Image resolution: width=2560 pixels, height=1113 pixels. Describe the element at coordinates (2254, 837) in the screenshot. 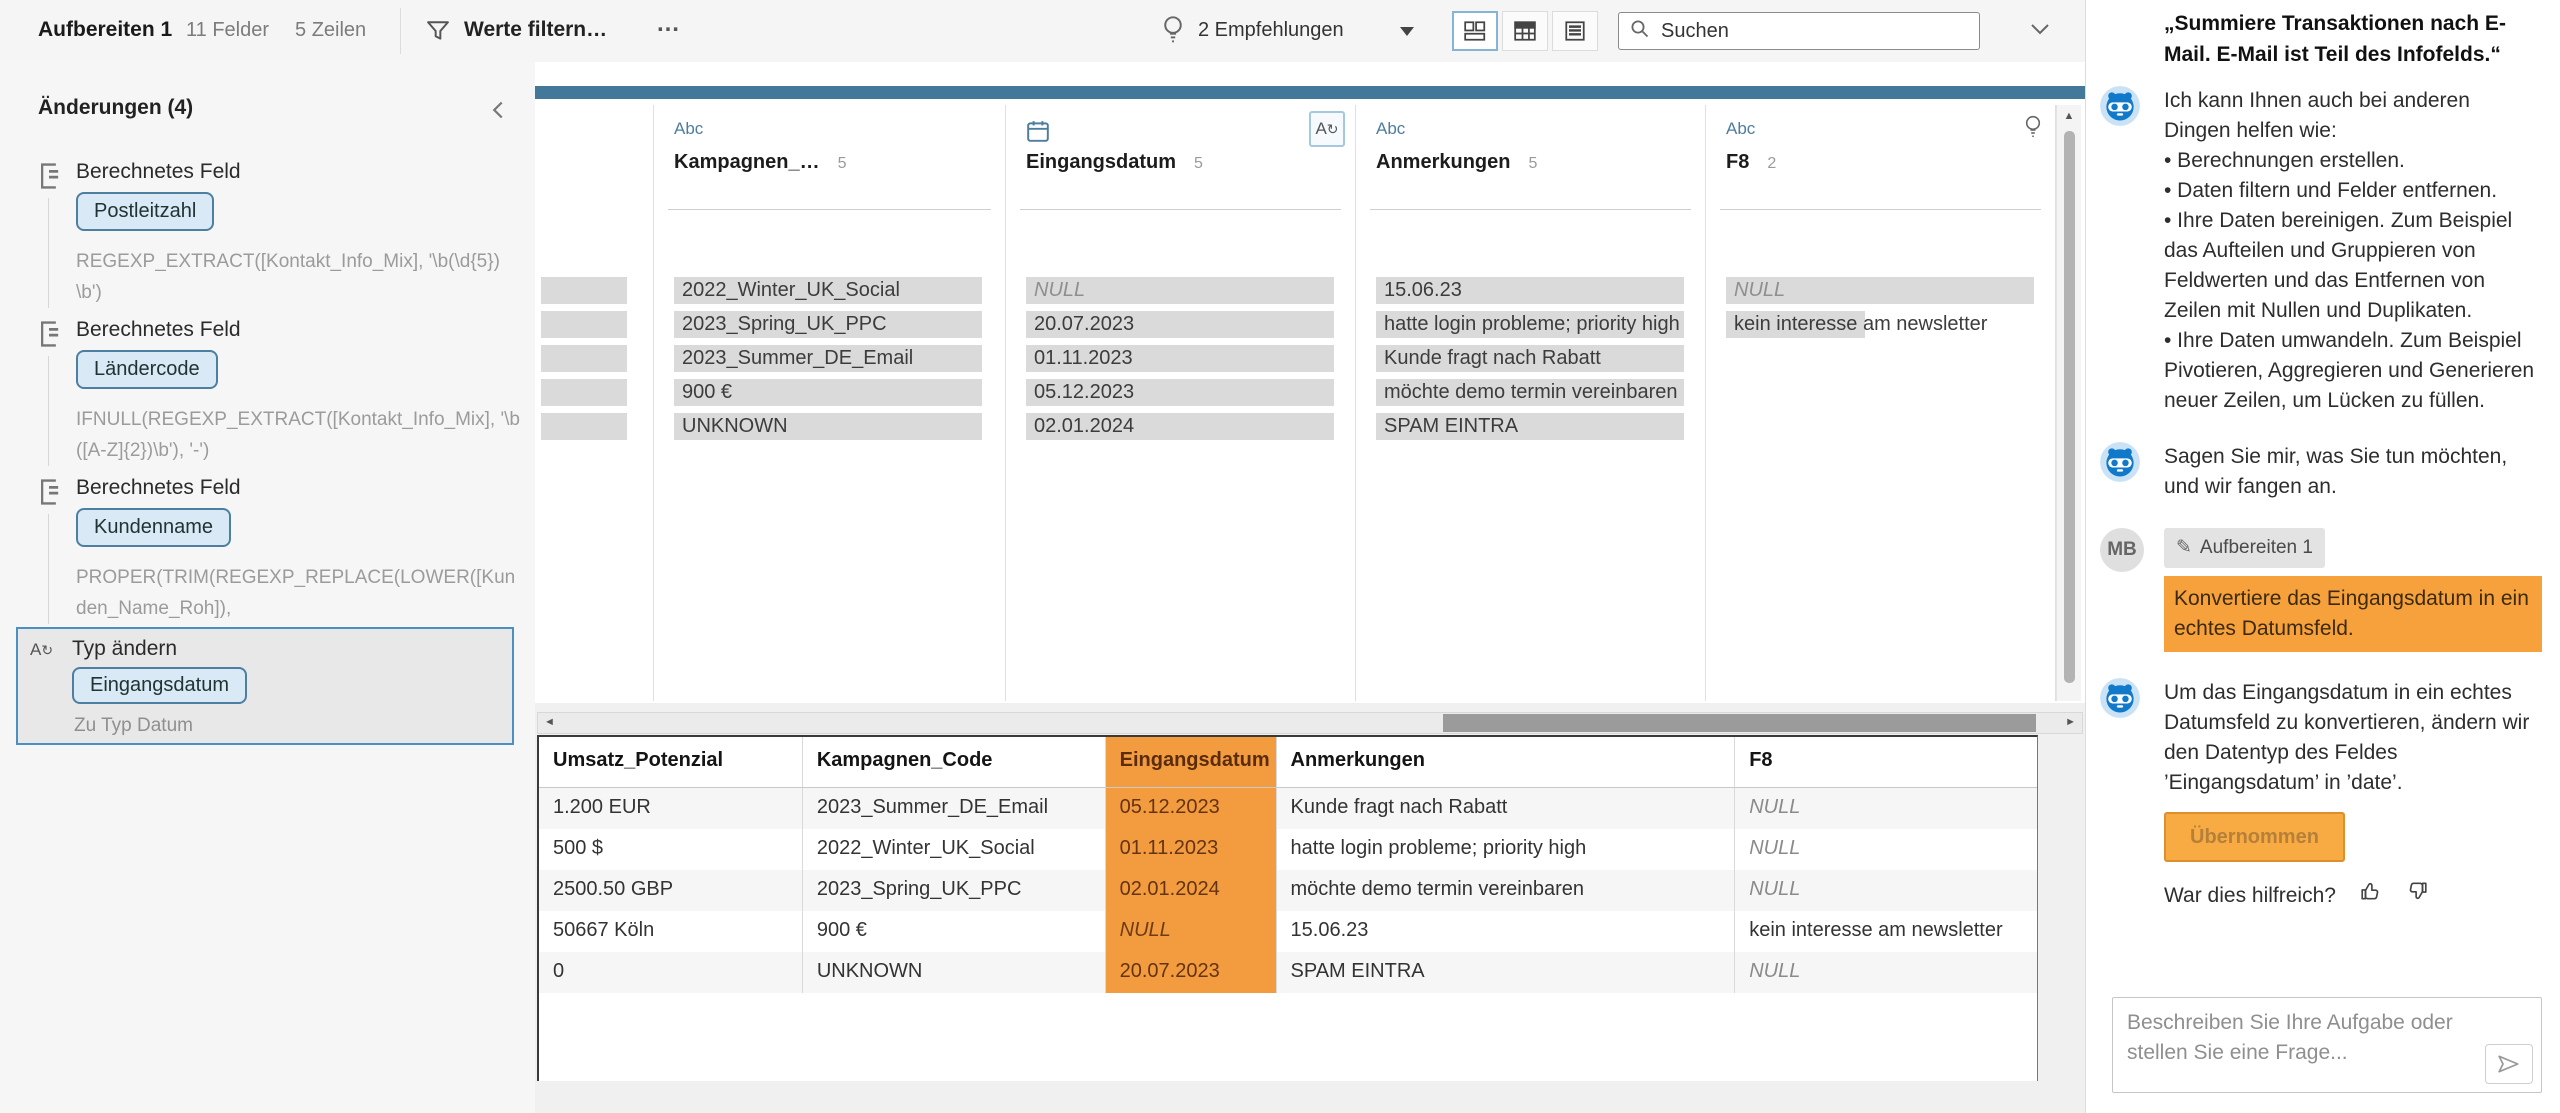

I see `applied-button: Übernommen` at that location.